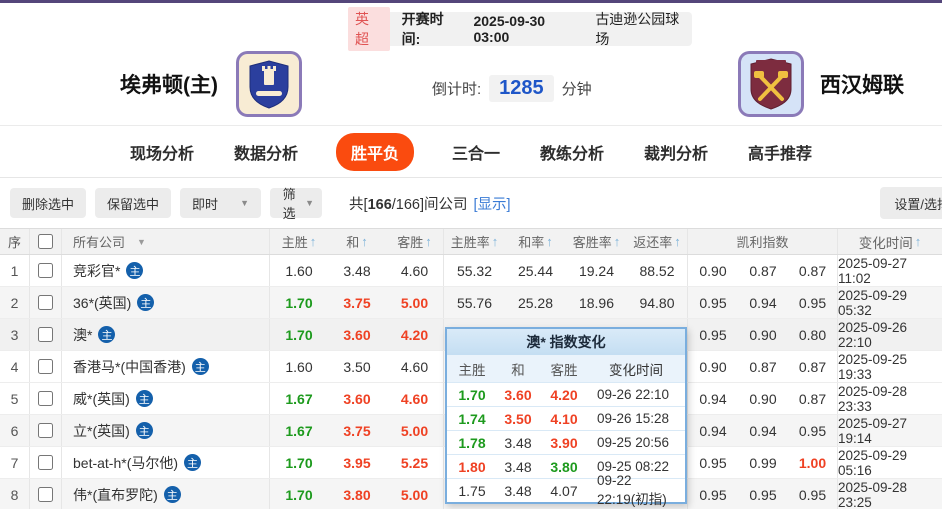 This screenshot has width=942, height=509. Describe the element at coordinates (472, 466) in the screenshot. I see `popup-home-odds: 1.80` at that location.